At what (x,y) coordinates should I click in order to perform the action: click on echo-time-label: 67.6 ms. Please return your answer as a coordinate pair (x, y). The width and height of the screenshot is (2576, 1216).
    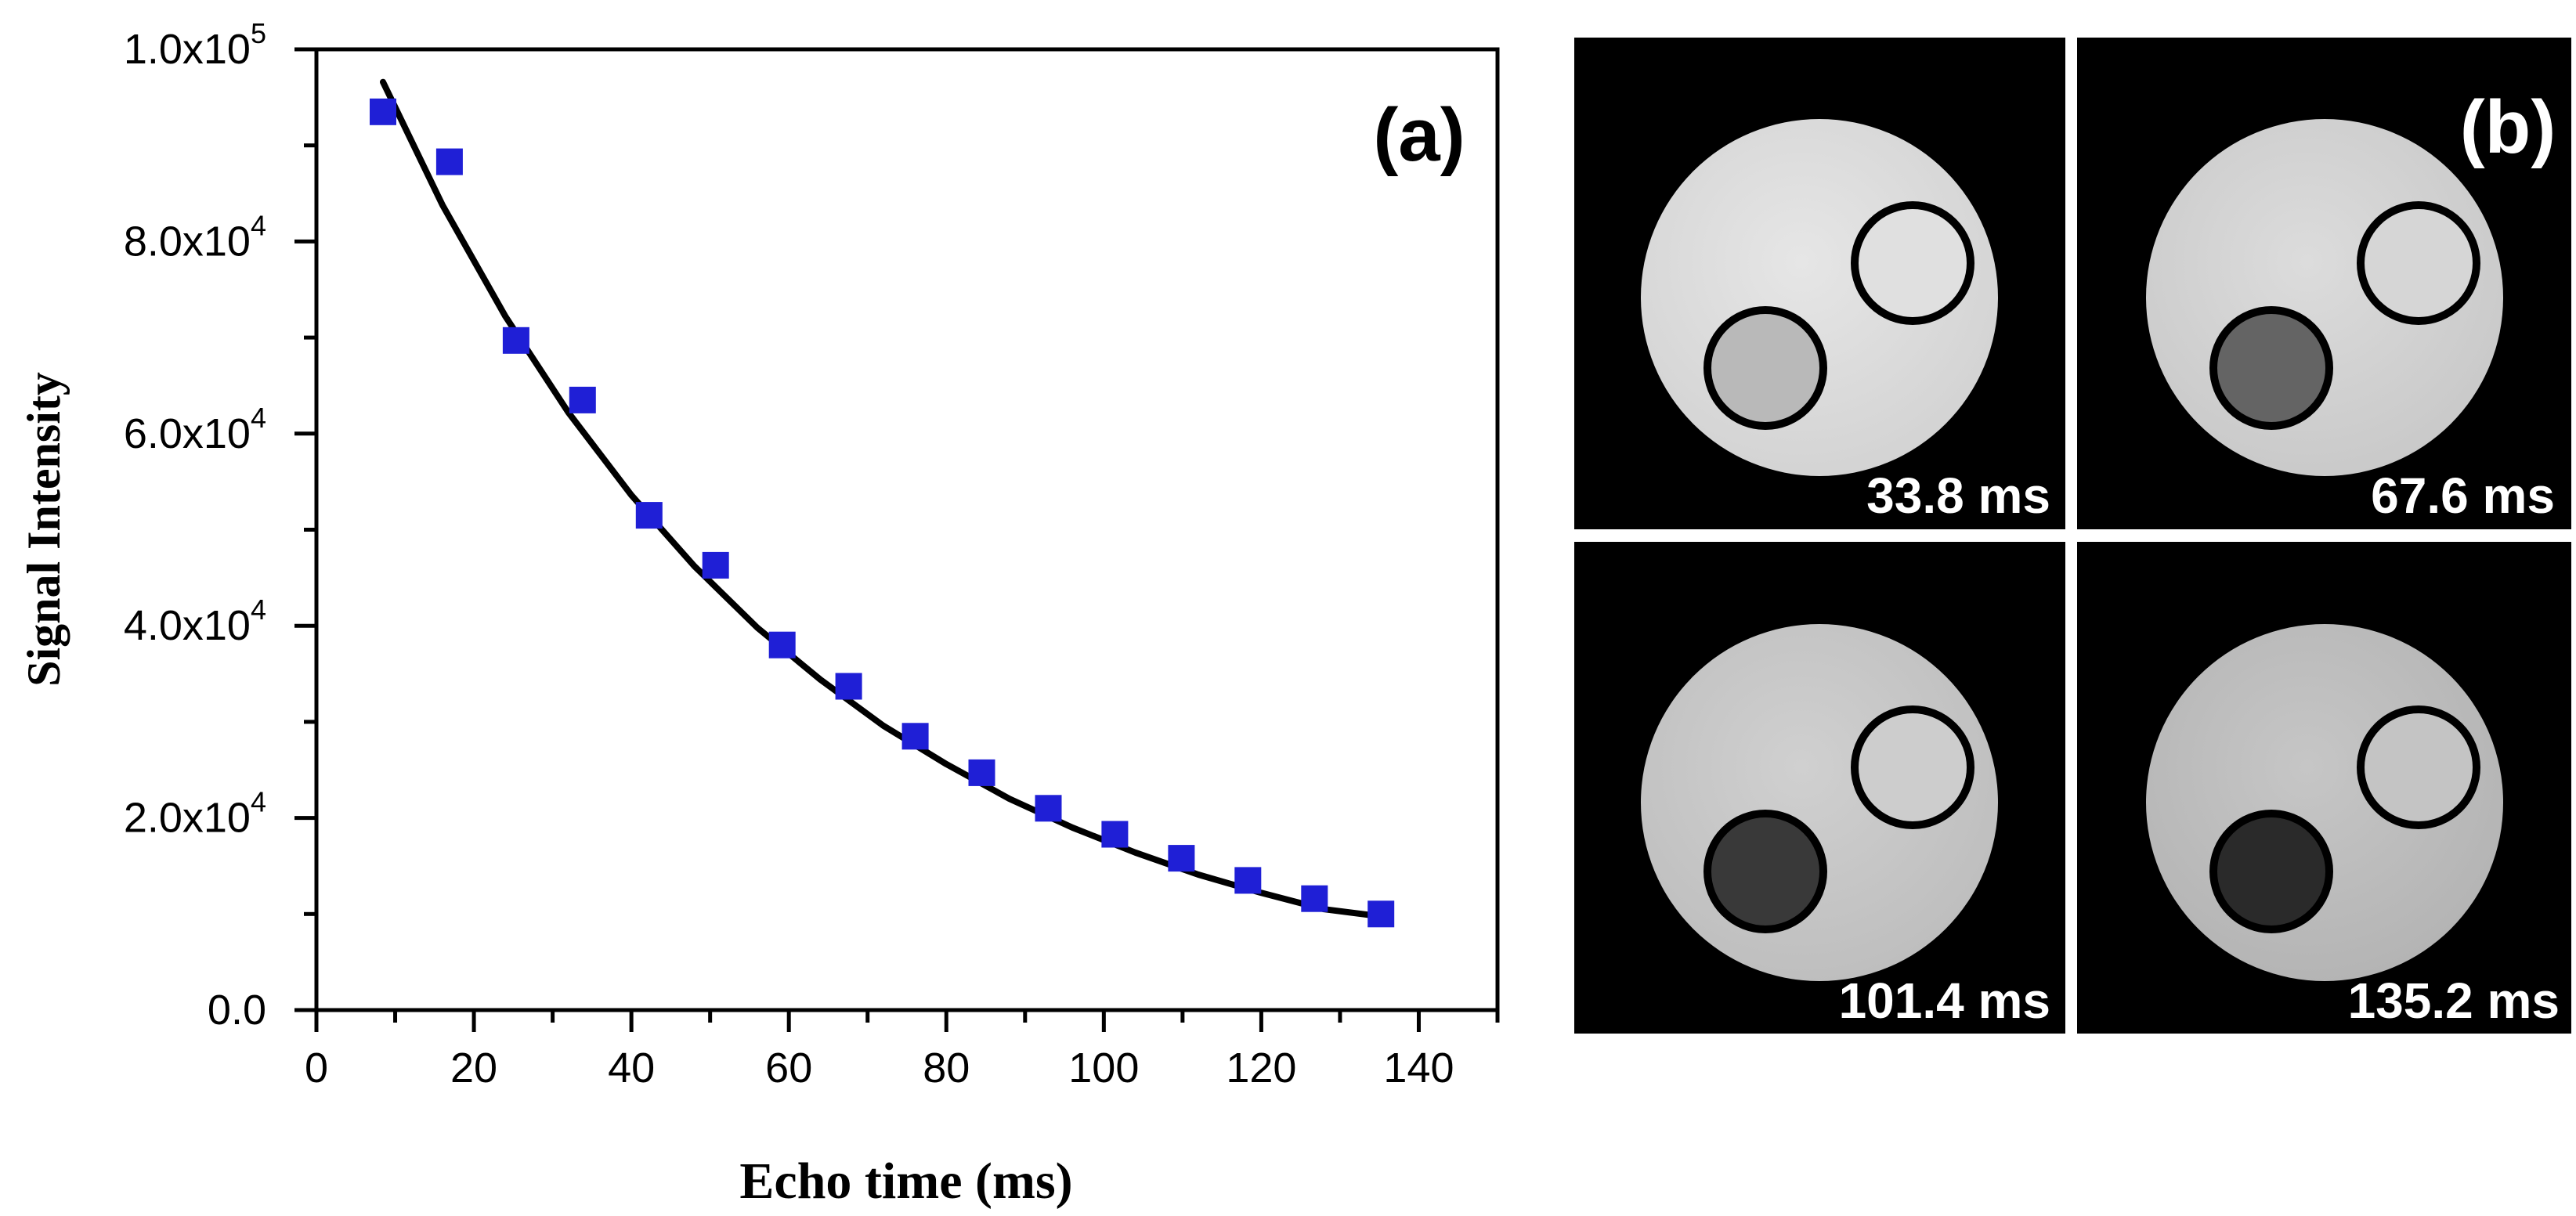
    Looking at the image, I should click on (2463, 496).